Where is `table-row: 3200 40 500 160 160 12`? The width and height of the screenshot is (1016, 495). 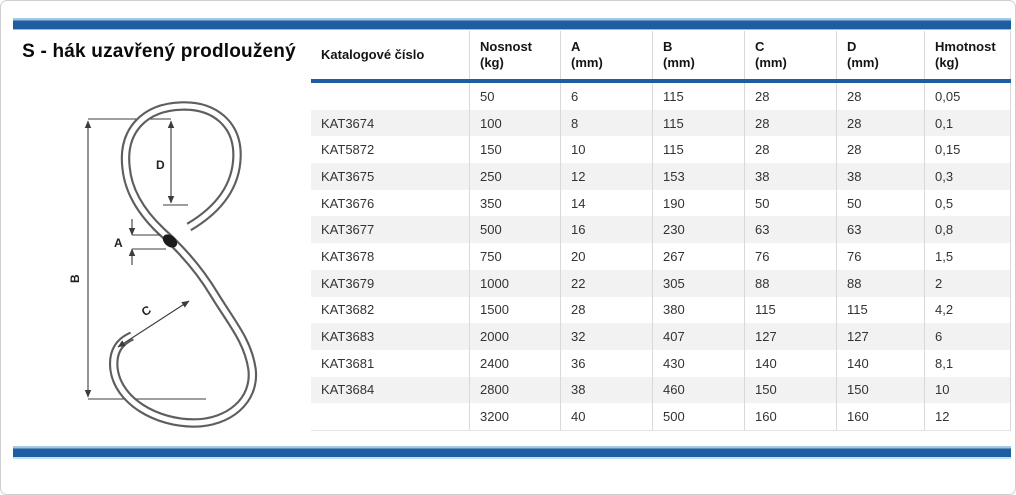
table-row: 3200 40 500 160 160 12 is located at coordinates (661, 416).